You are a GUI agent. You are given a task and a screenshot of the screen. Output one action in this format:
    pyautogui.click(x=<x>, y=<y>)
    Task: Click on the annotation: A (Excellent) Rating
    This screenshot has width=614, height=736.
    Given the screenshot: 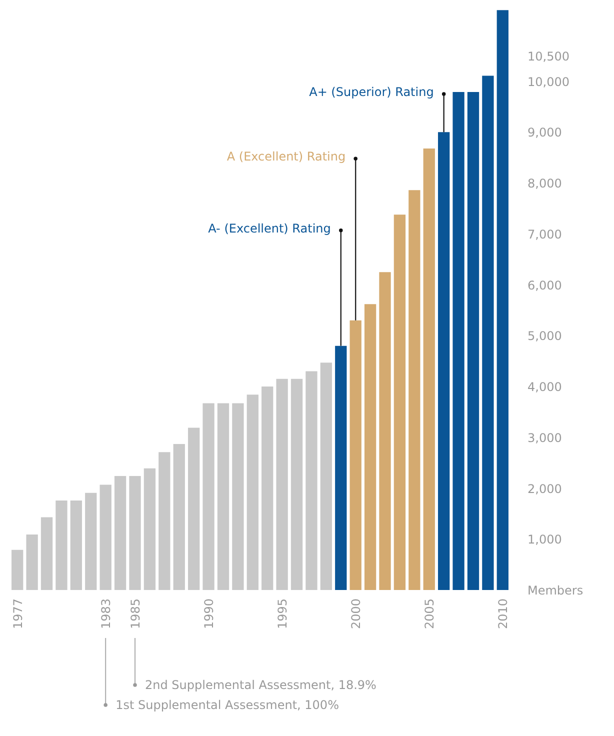 What is the action you would take?
    pyautogui.click(x=286, y=157)
    